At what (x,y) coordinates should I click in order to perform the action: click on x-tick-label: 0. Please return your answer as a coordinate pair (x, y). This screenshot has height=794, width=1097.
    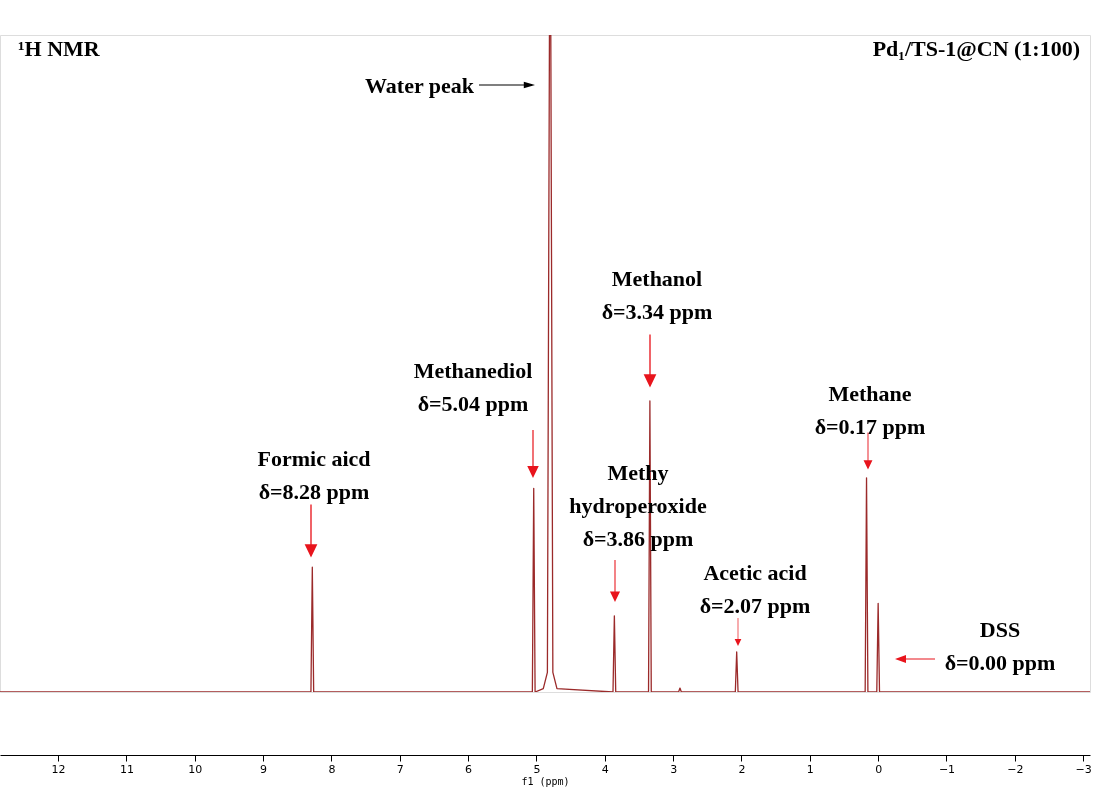
    Looking at the image, I should click on (879, 769).